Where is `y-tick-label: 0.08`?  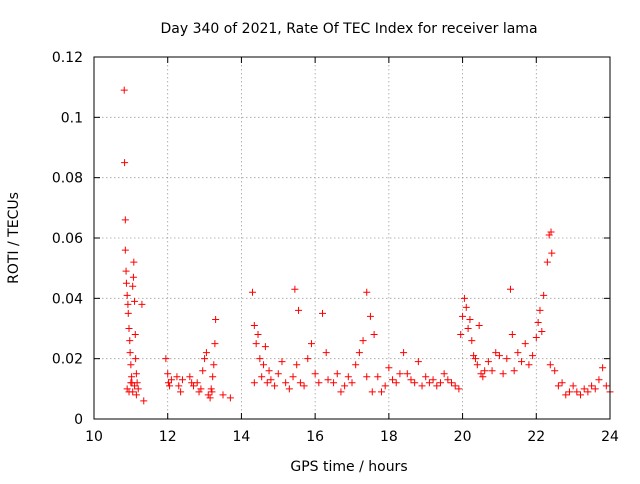
y-tick-label: 0.08 is located at coordinates (67, 179).